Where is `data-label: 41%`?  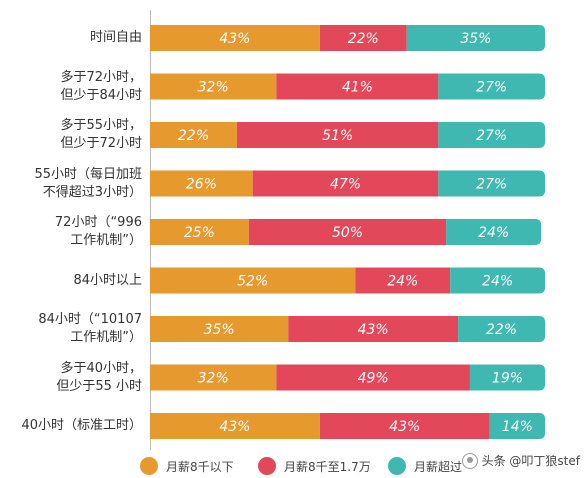 data-label: 41% is located at coordinates (357, 88).